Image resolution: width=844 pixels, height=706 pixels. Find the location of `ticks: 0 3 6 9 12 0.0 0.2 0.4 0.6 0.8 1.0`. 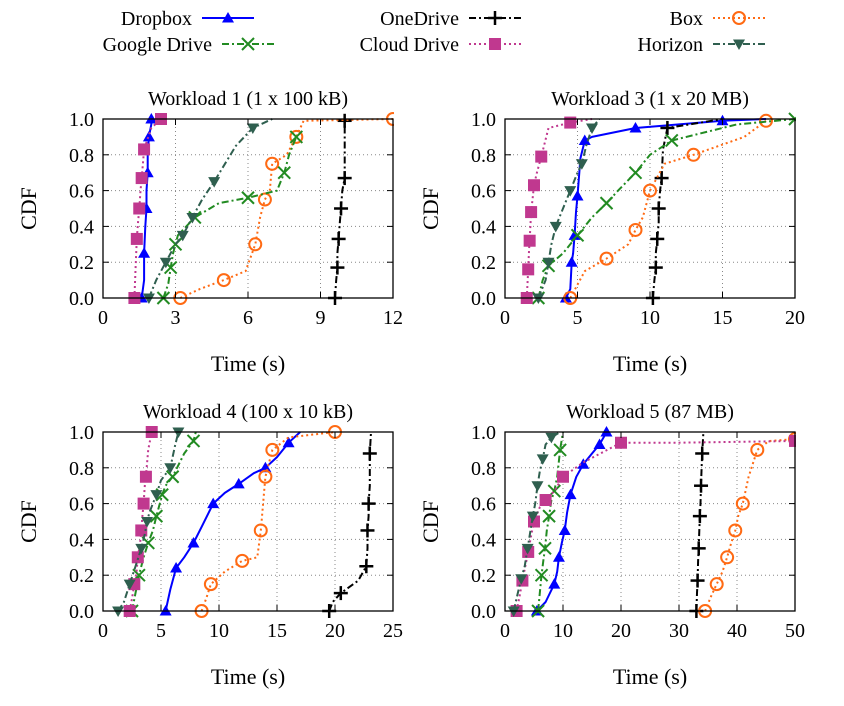

ticks: 0 3 6 9 12 0.0 0.2 0.4 0.6 0.8 1.0 is located at coordinates (236, 219).